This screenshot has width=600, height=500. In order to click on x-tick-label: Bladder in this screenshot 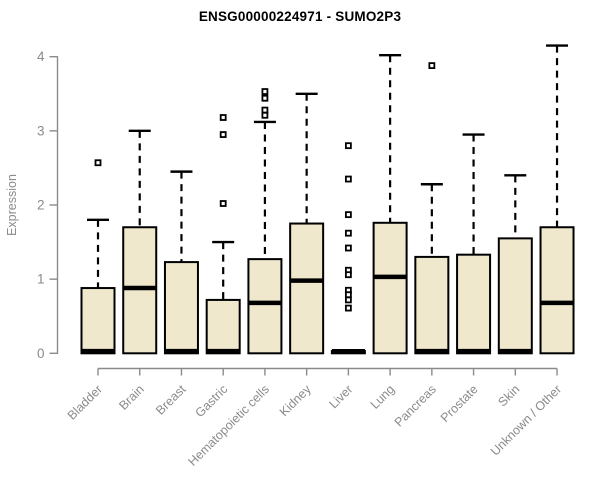, I will do `click(85, 402)`.